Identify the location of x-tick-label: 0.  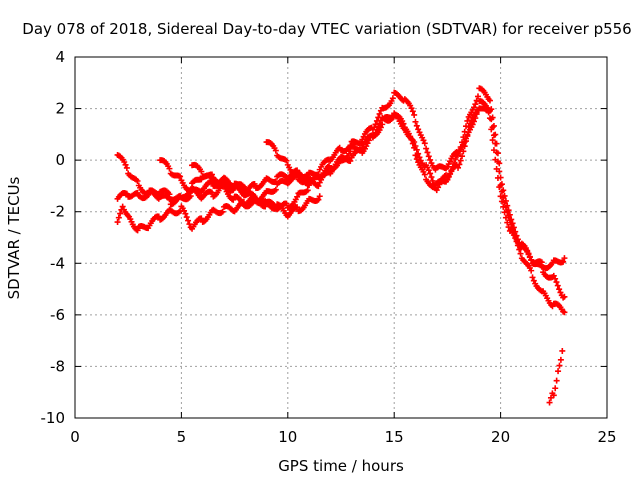
(75, 437).